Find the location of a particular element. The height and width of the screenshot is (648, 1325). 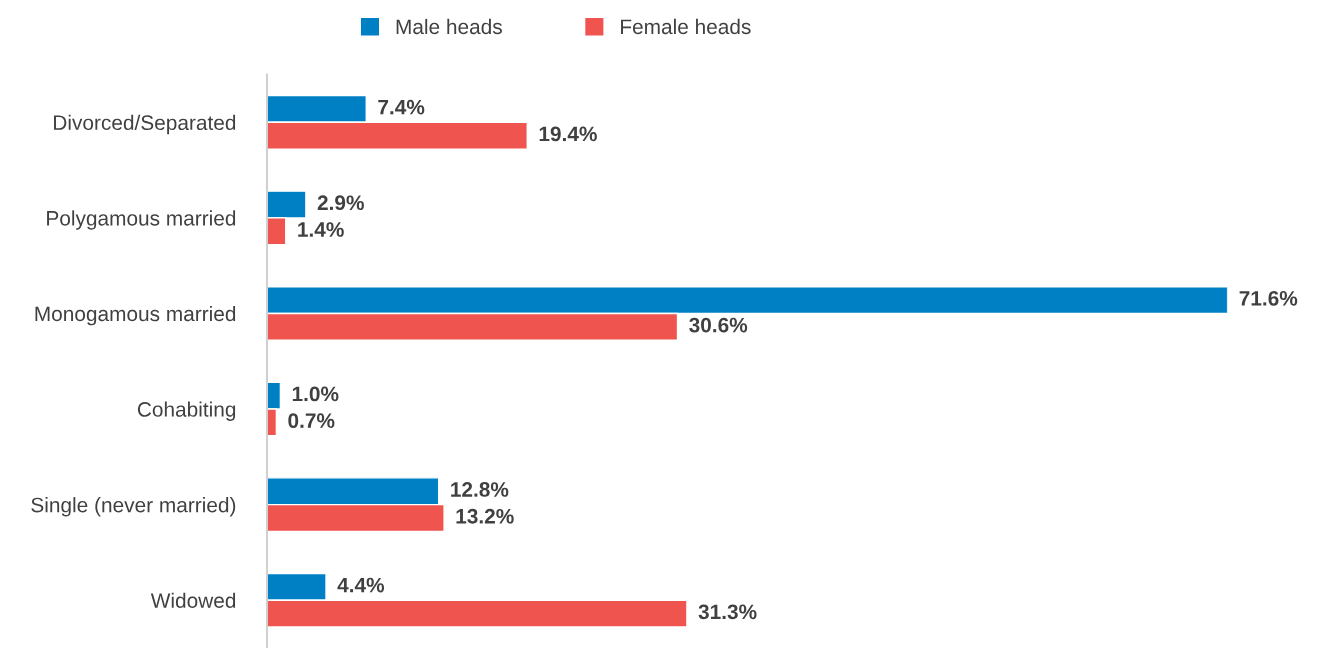

data-label: 31.3% is located at coordinates (727, 612).